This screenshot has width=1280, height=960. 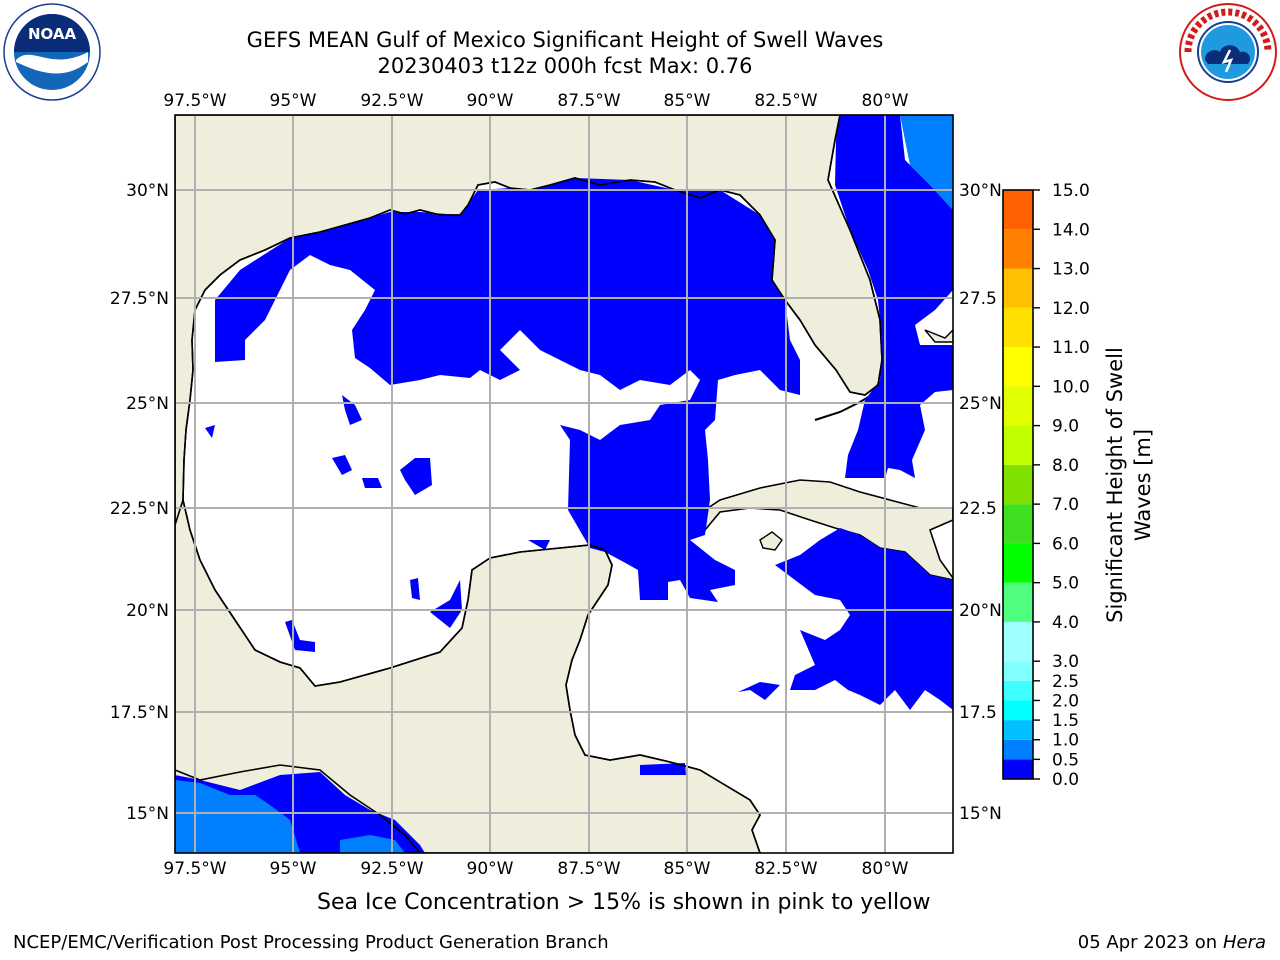 What do you see at coordinates (1071, 191) in the screenshot?
I see `colorbar-tick-label: 15.0` at bounding box center [1071, 191].